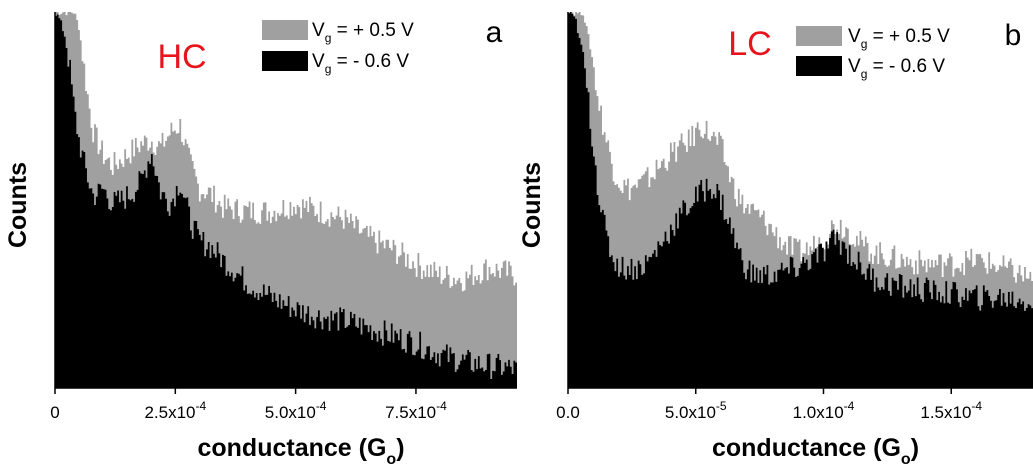  What do you see at coordinates (951, 410) in the screenshot?
I see `x-tick-label: 1.5x10⁻⁴` at bounding box center [951, 410].